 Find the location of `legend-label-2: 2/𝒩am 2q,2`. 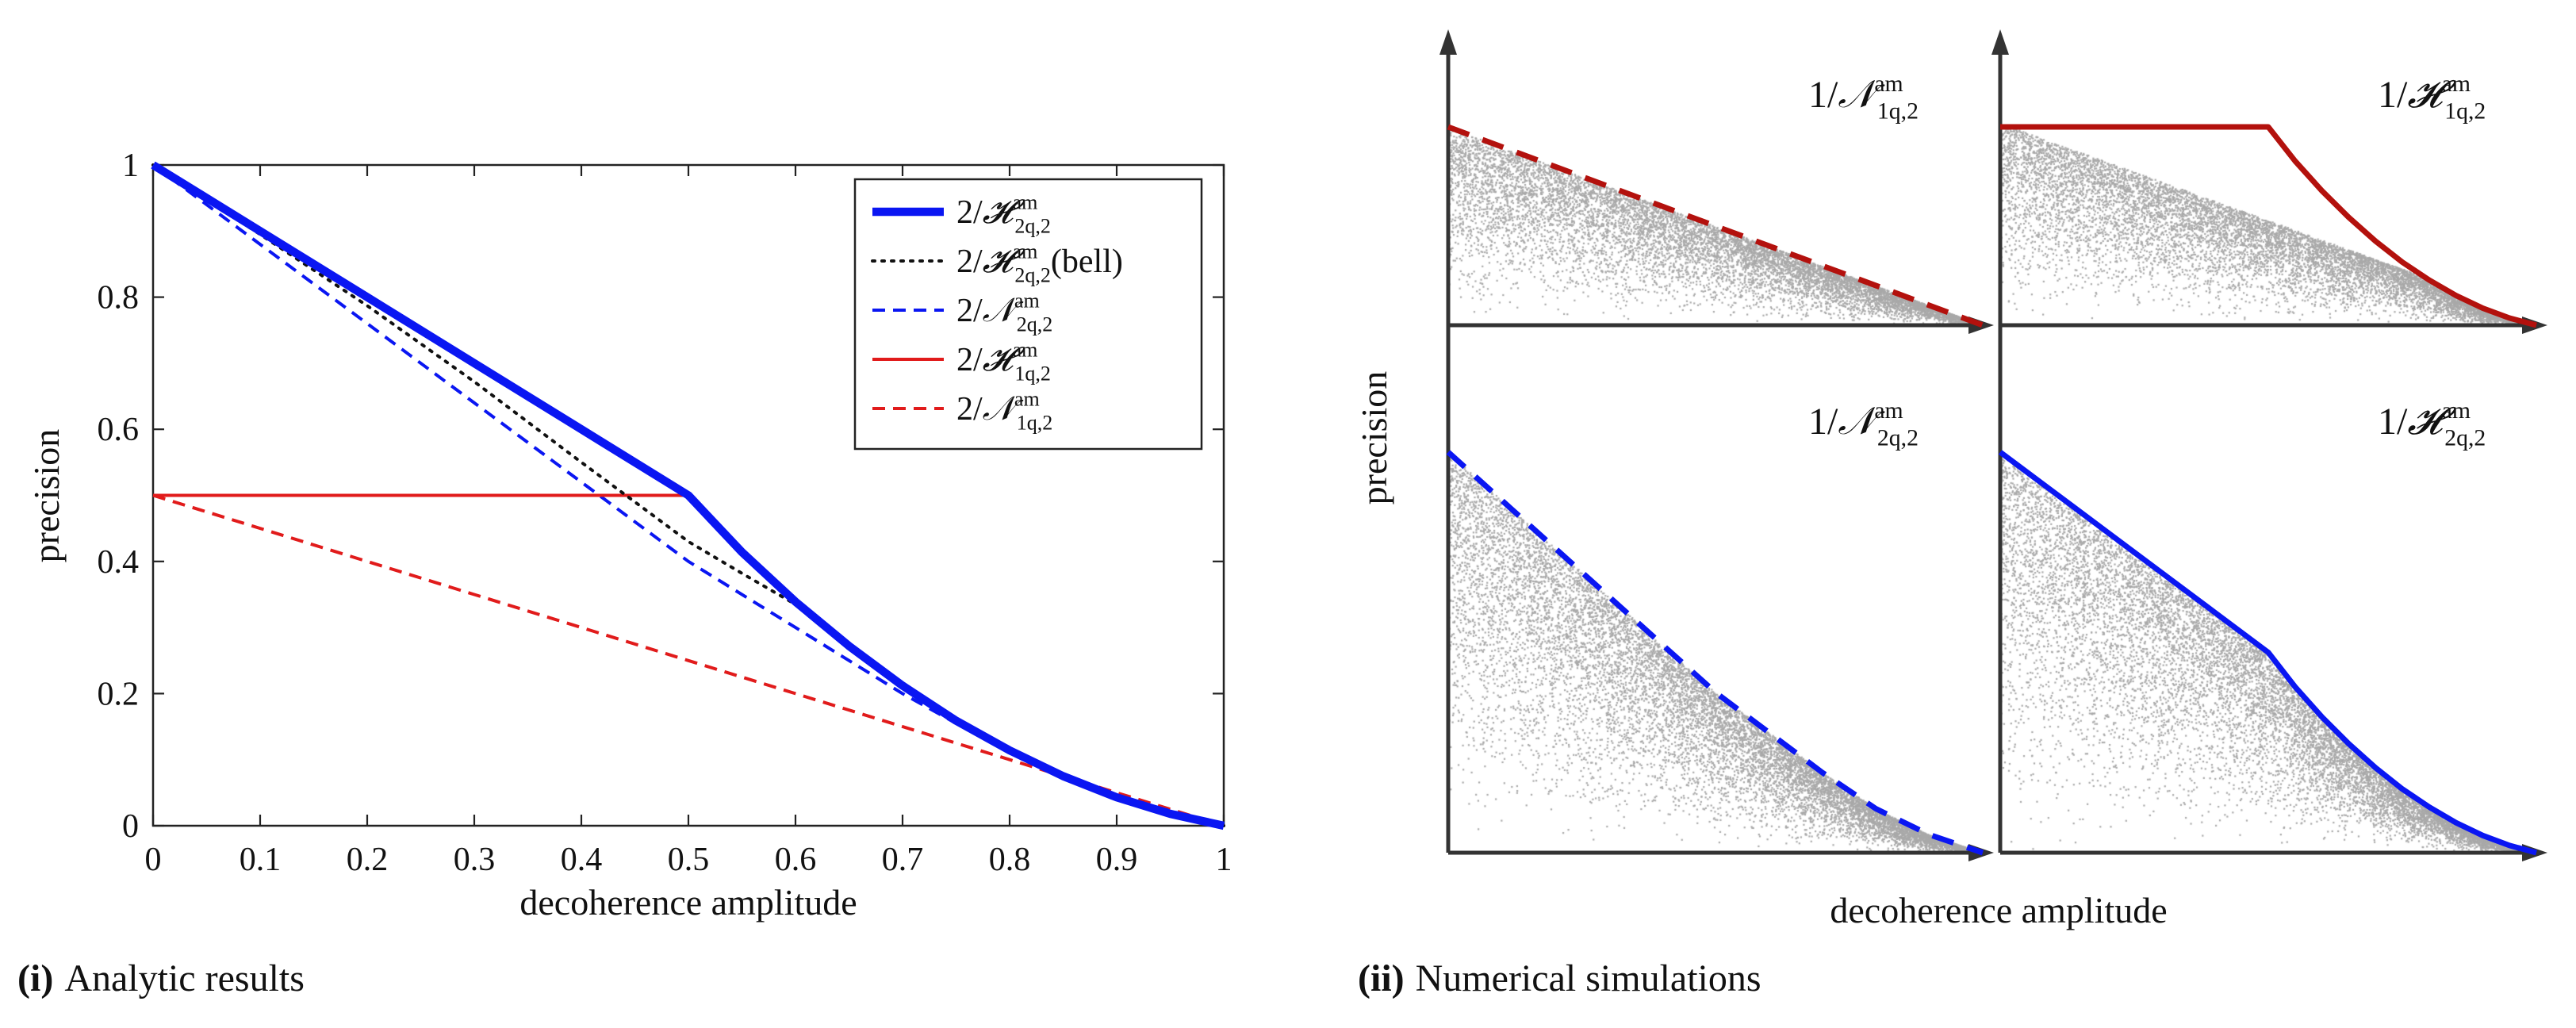

legend-label-2: 2/𝒩am 2q,2 is located at coordinates (1004, 312).